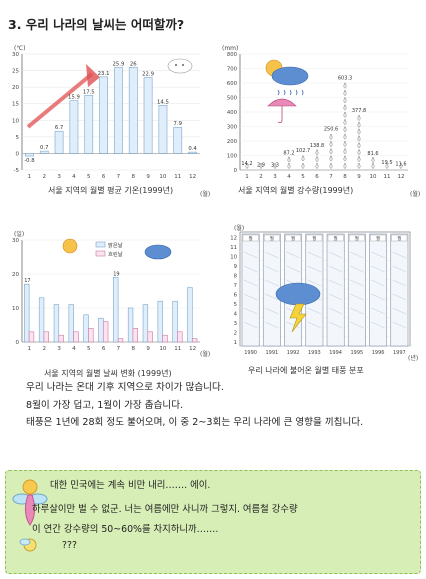  I want to click on y-tick-label: 20, so click(15, 275).